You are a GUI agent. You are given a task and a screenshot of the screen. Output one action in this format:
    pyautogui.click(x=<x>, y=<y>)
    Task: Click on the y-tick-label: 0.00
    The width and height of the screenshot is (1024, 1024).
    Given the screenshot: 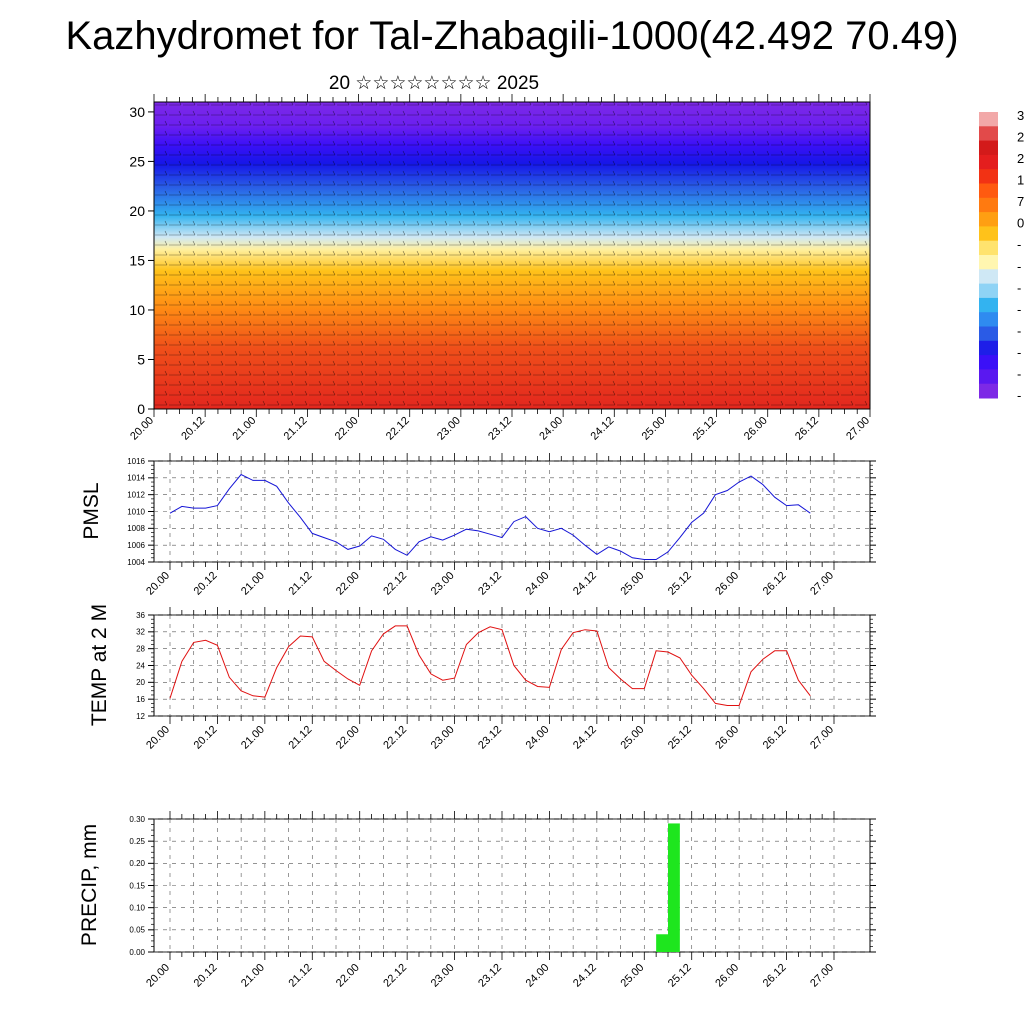 What is the action you would take?
    pyautogui.click(x=137, y=952)
    